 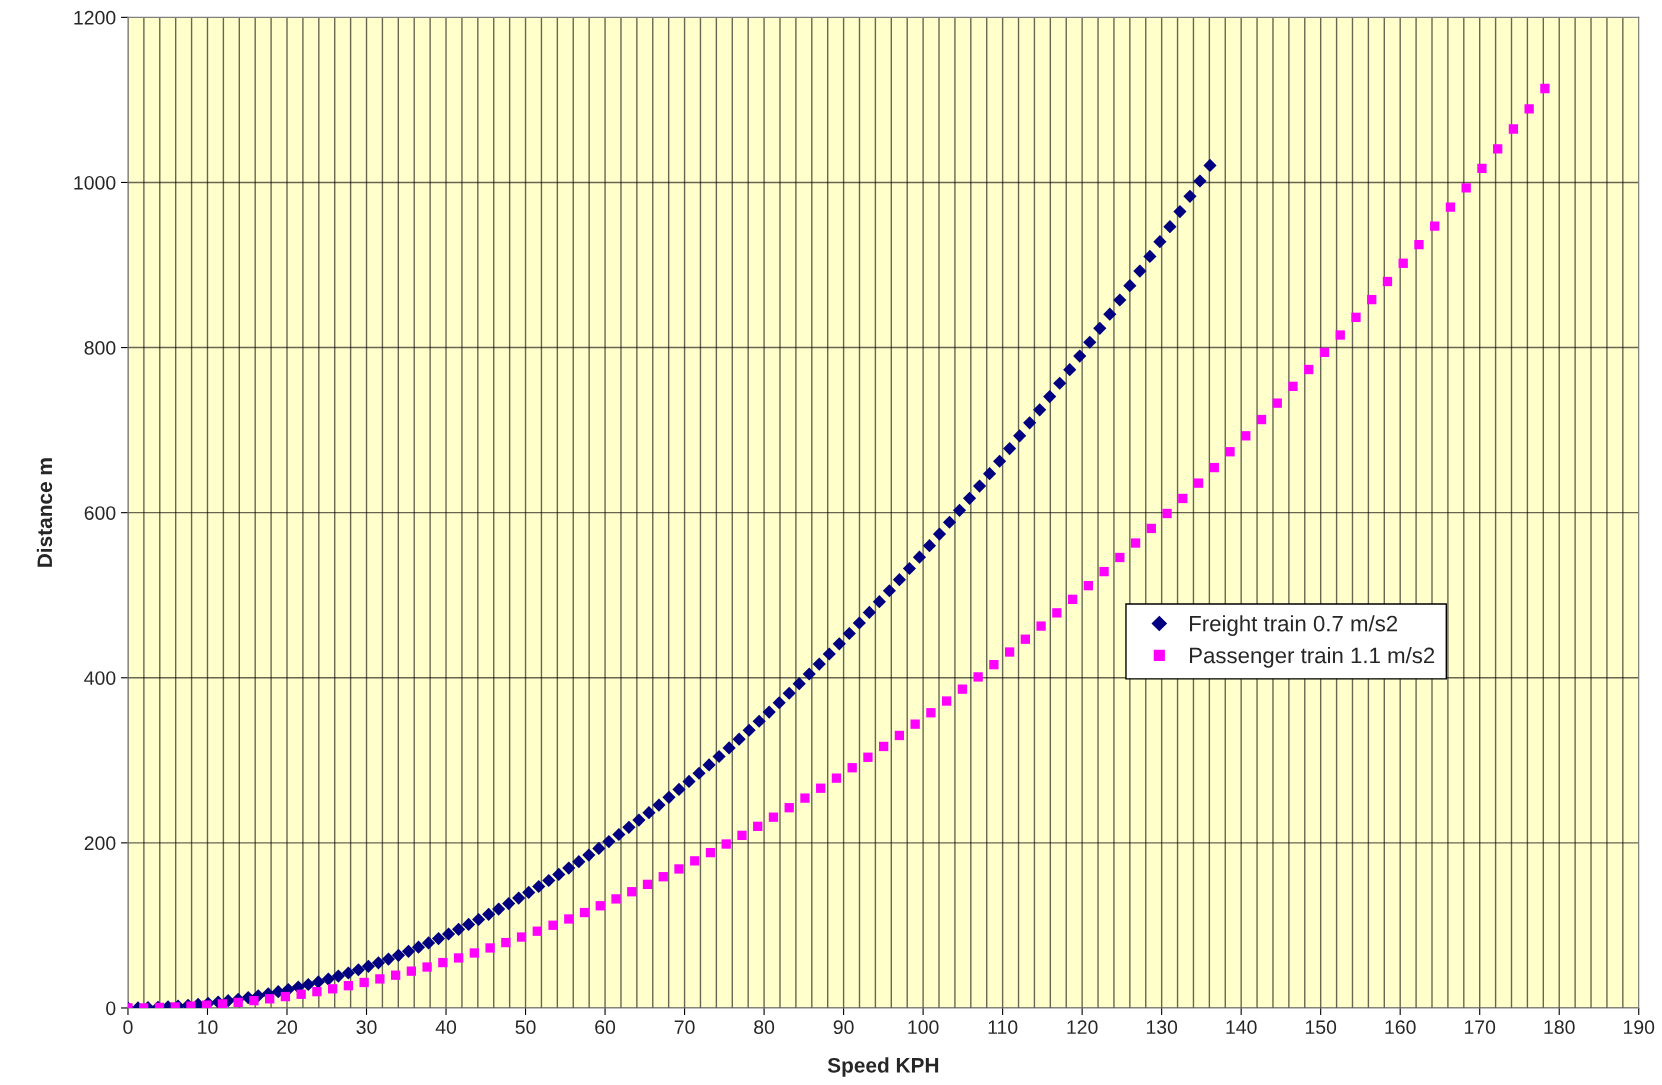 I want to click on x-tick-label: 60, so click(x=605, y=1027).